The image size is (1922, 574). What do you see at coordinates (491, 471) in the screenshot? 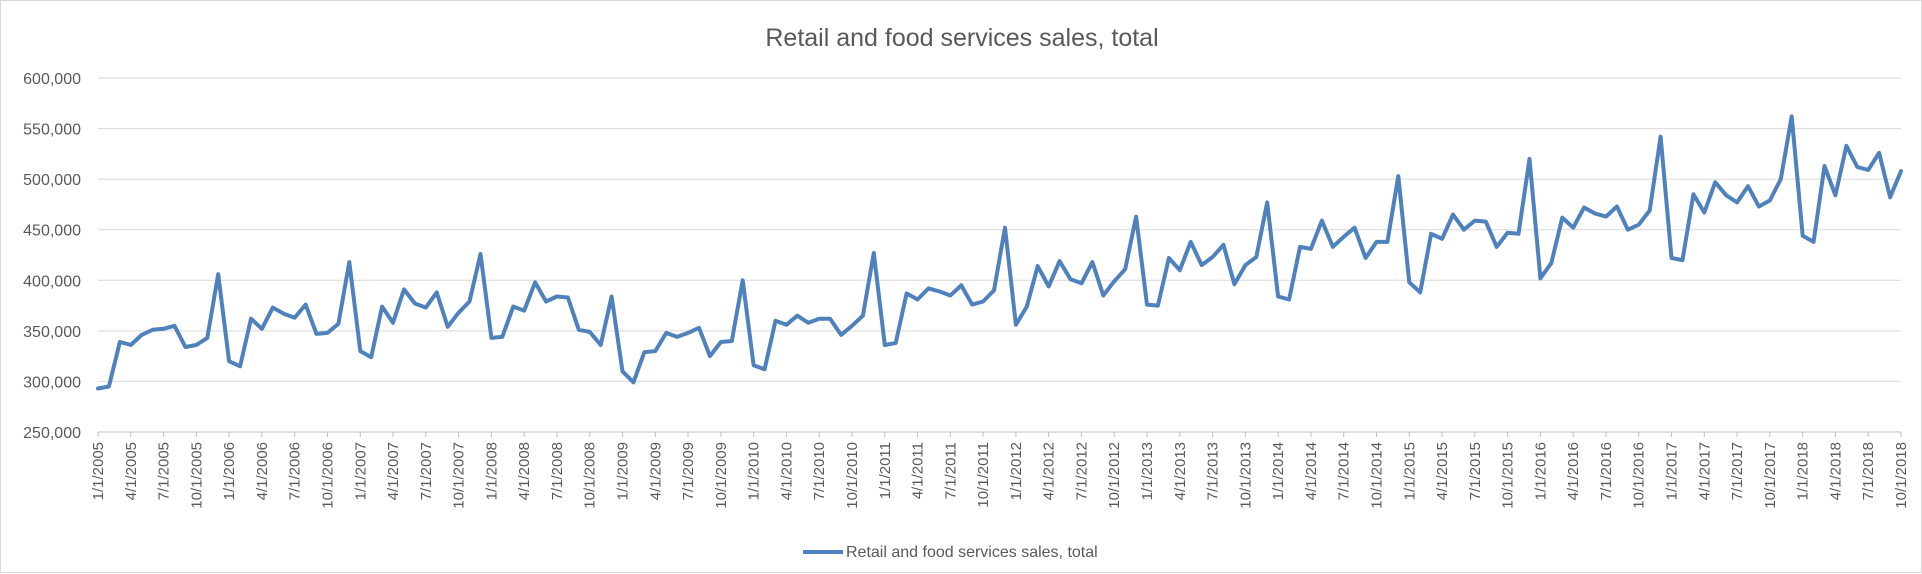
I see `x-tick-label: 1/1/2008` at bounding box center [491, 471].